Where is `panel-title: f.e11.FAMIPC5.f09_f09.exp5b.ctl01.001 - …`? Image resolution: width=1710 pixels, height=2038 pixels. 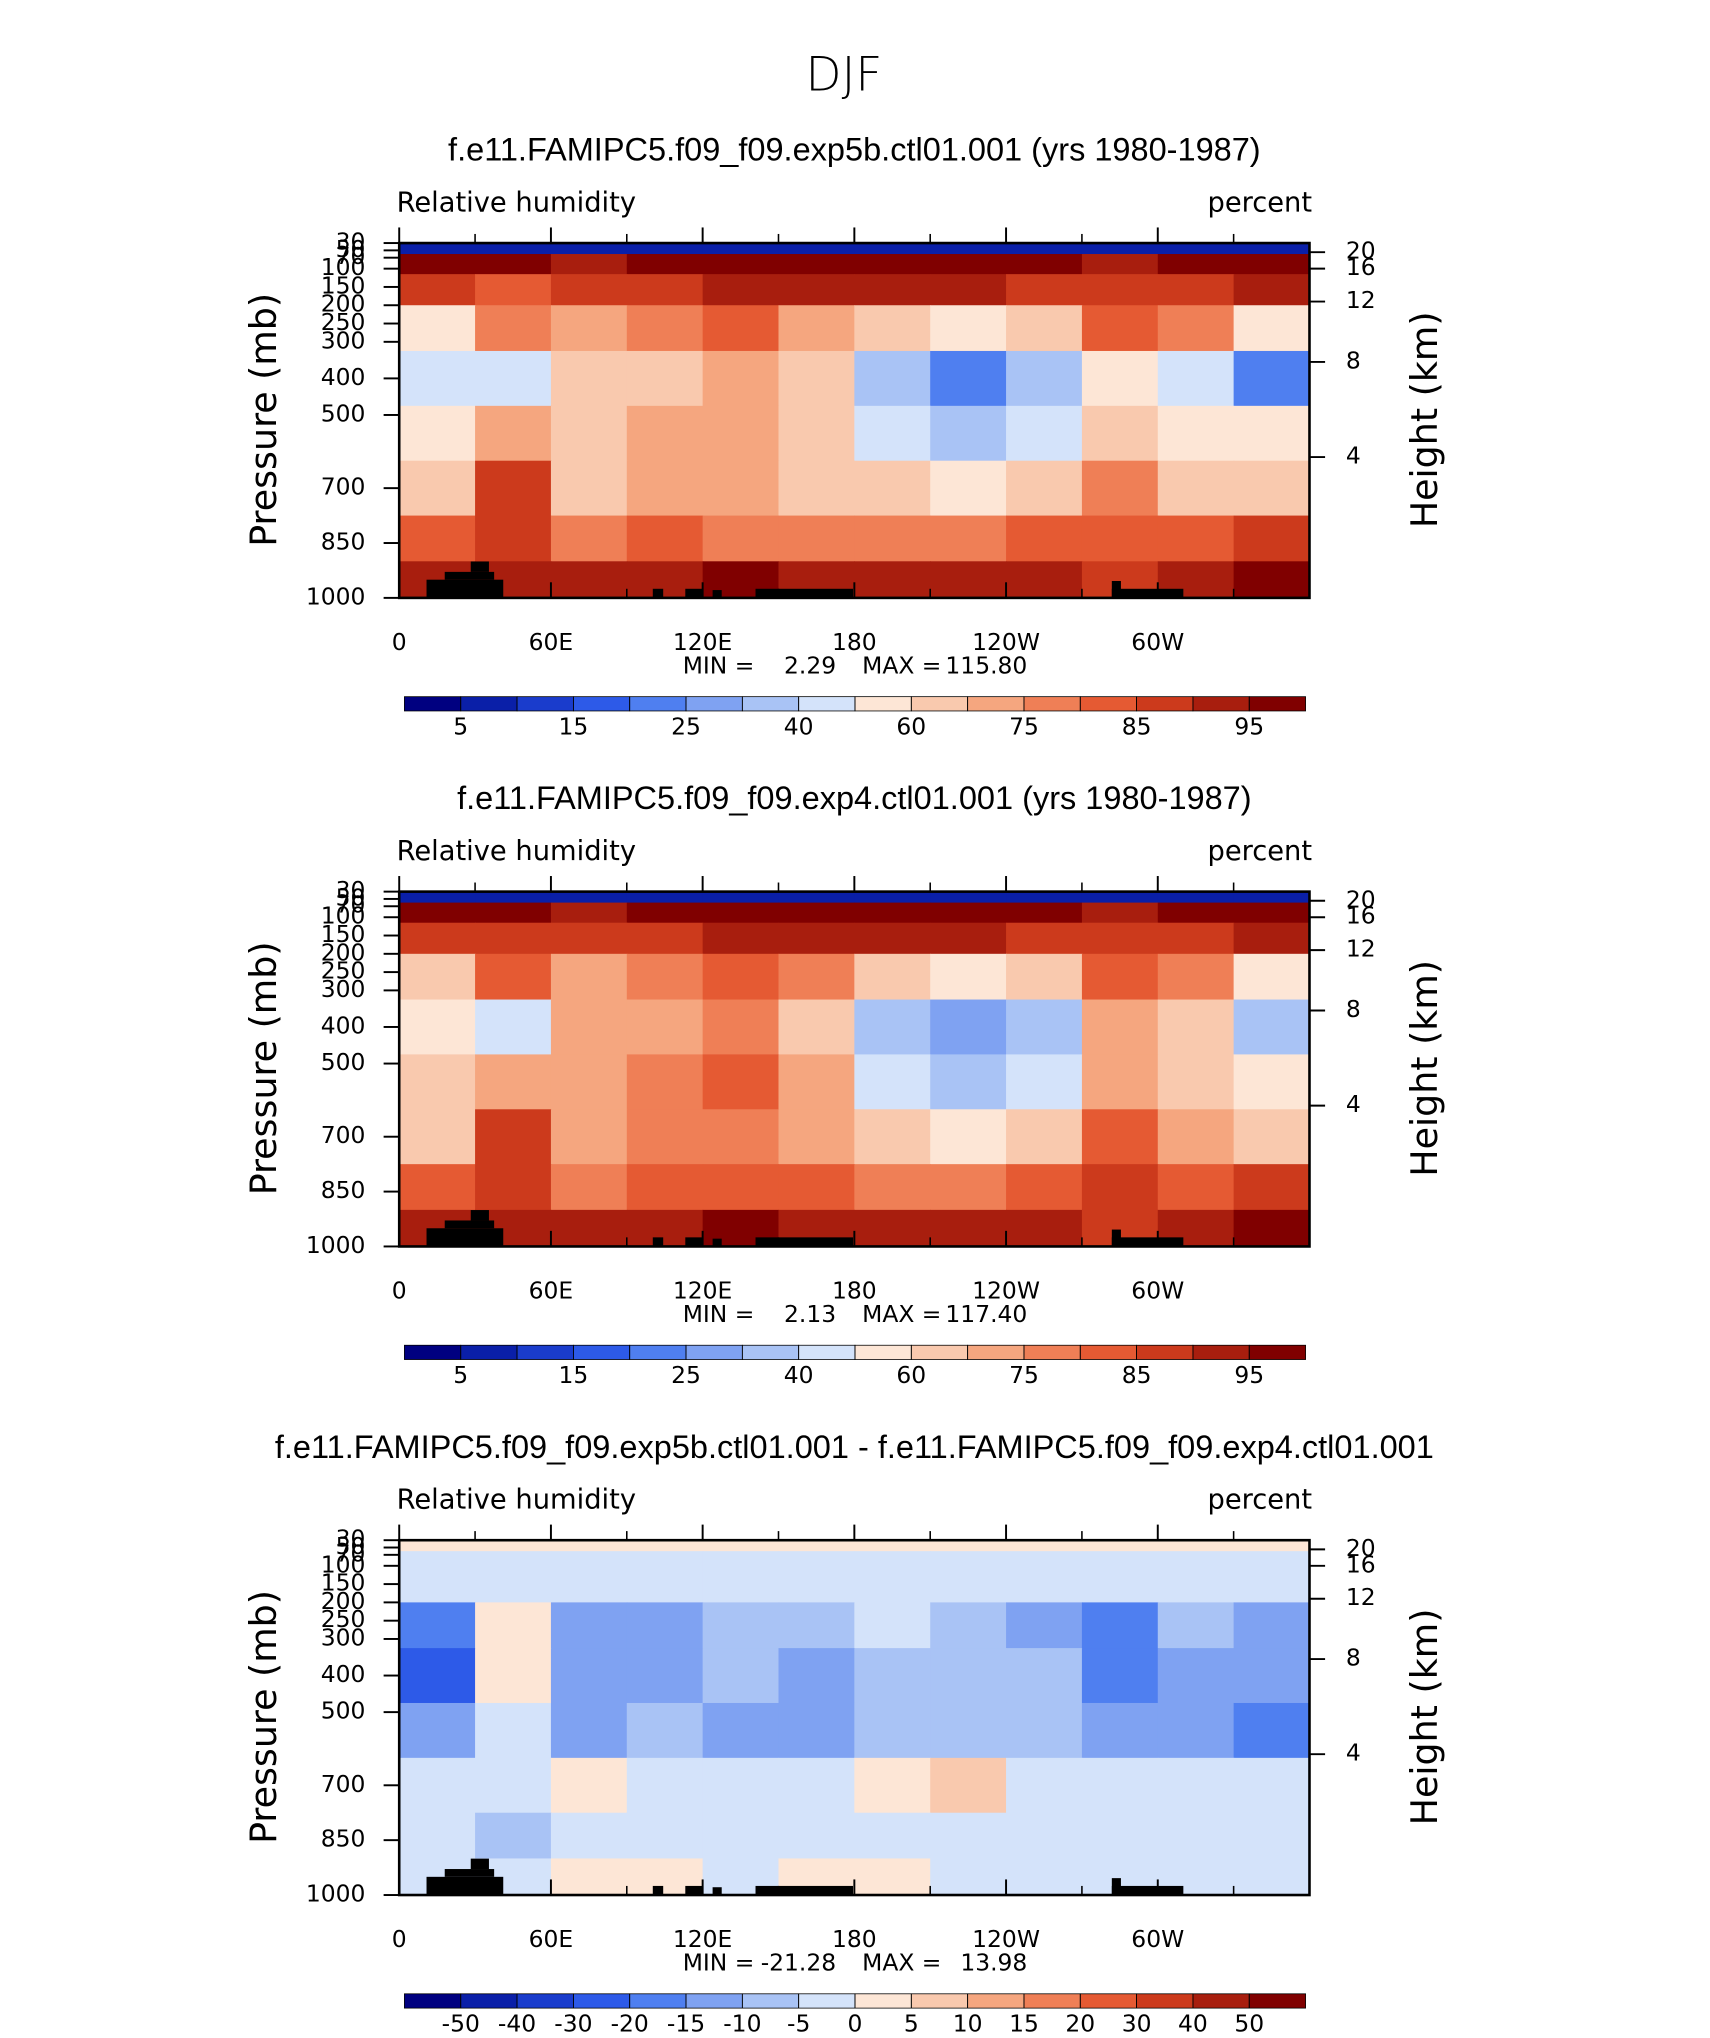
panel-title: f.e11.FAMIPC5.f09_f09.exp5b.ctl01.001 - … is located at coordinates (854, 1447).